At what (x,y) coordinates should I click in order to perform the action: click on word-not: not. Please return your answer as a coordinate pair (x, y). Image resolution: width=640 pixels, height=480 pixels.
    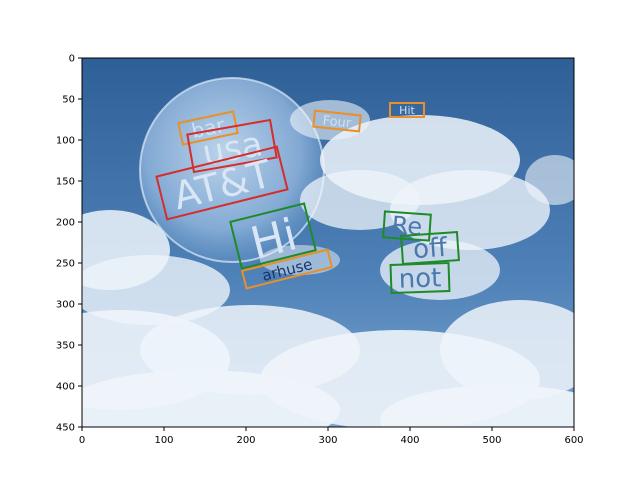
    Looking at the image, I should click on (420, 278).